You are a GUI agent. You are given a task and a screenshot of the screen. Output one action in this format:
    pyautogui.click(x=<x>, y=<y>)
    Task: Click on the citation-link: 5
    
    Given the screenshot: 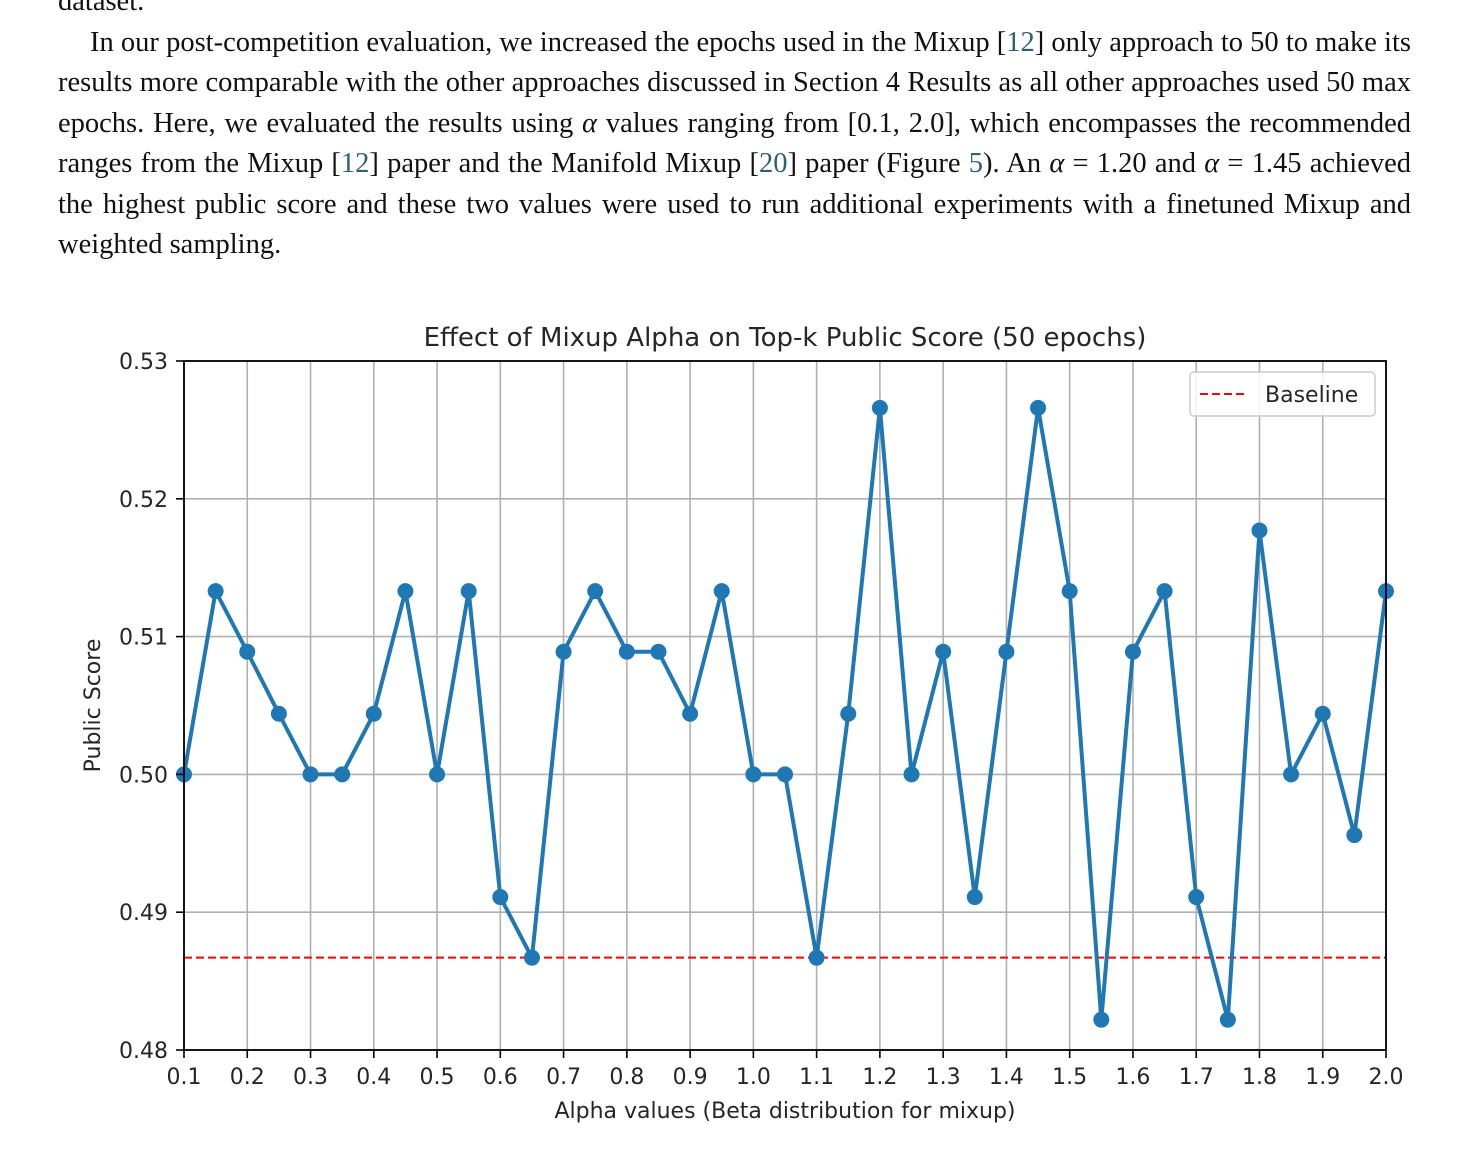 What is the action you would take?
    pyautogui.click(x=976, y=163)
    